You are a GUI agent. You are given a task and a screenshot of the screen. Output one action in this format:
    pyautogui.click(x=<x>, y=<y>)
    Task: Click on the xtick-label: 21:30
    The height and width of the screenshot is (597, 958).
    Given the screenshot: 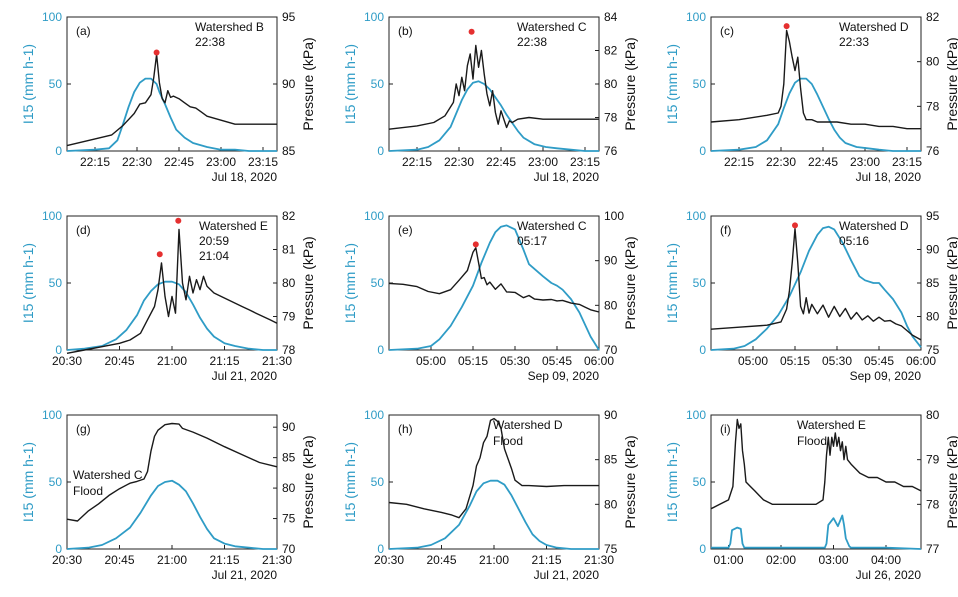 What is the action you would take?
    pyautogui.click(x=599, y=560)
    